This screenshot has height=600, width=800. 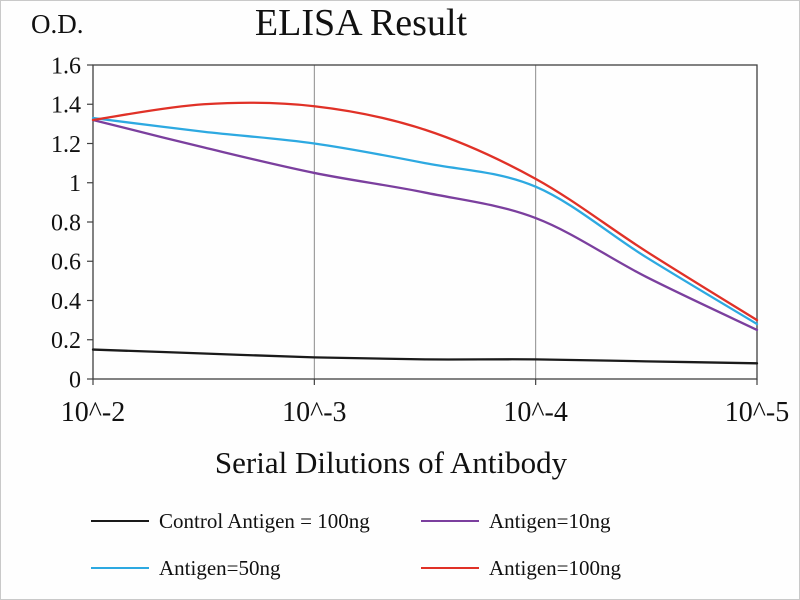 I want to click on y-tick-label: 0, so click(x=75, y=380).